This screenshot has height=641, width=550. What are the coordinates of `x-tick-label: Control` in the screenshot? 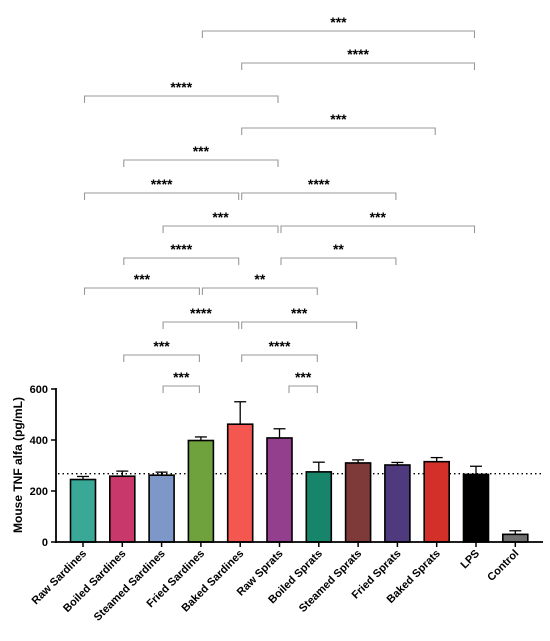 It's located at (503, 566).